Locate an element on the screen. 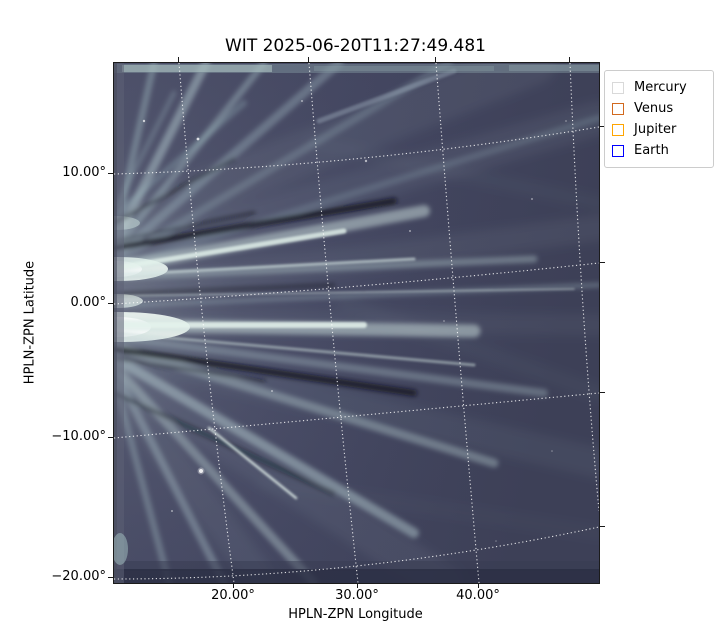 The image size is (720, 640). x-tick-label-20: 20.00° is located at coordinates (233, 595).